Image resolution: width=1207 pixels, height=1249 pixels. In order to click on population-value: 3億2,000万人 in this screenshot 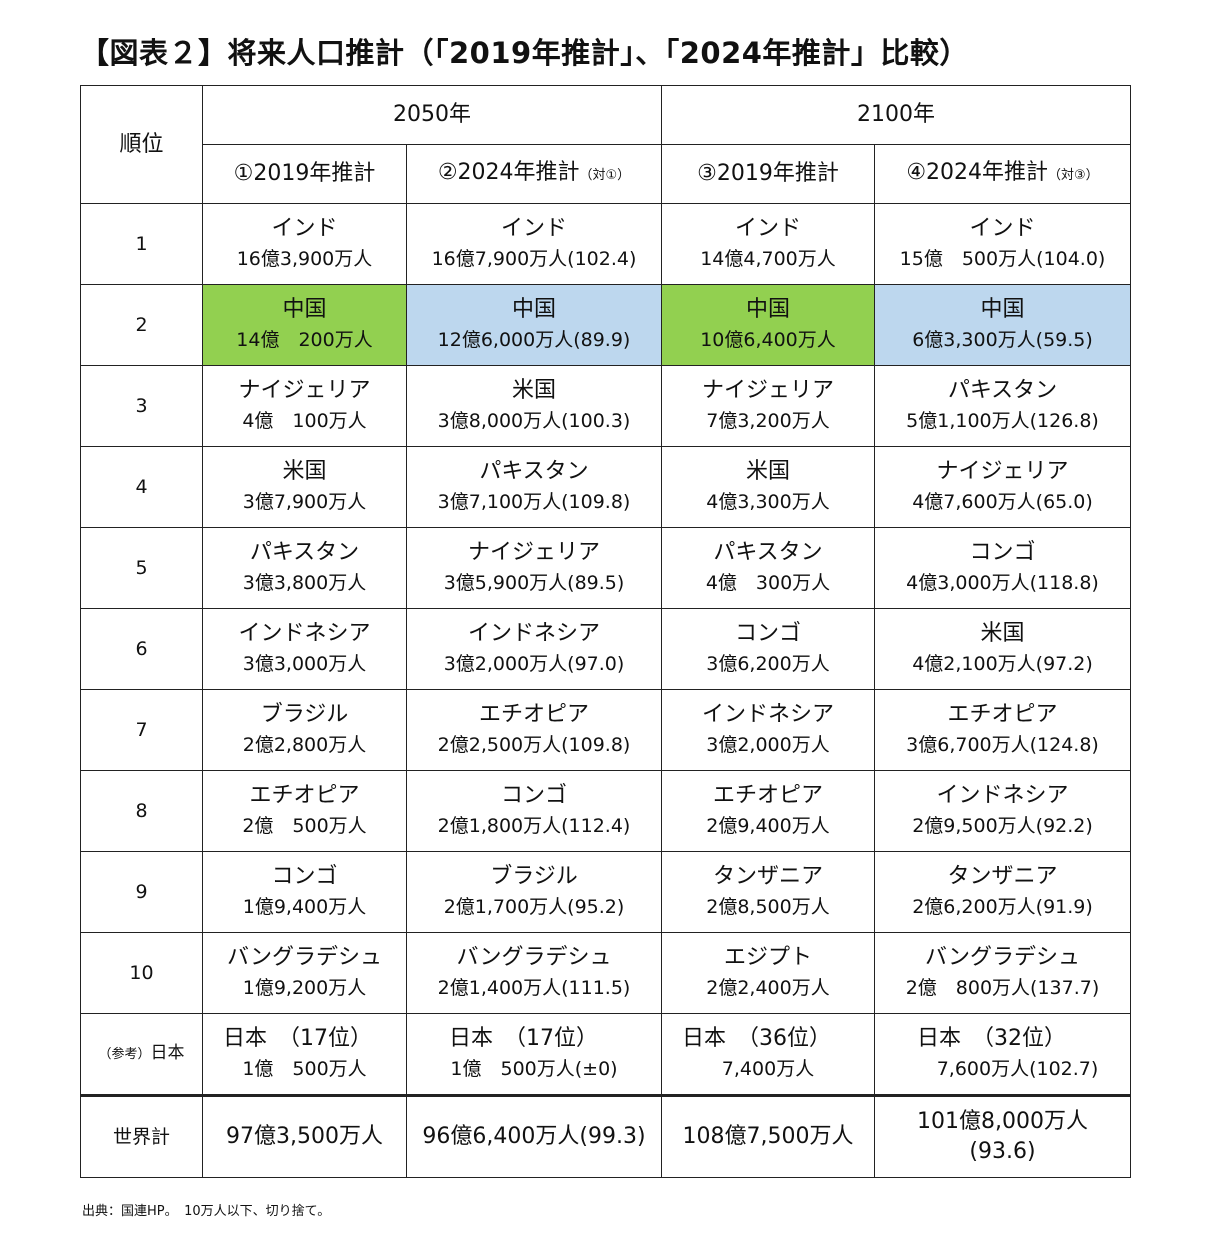, I will do `click(768, 745)`.